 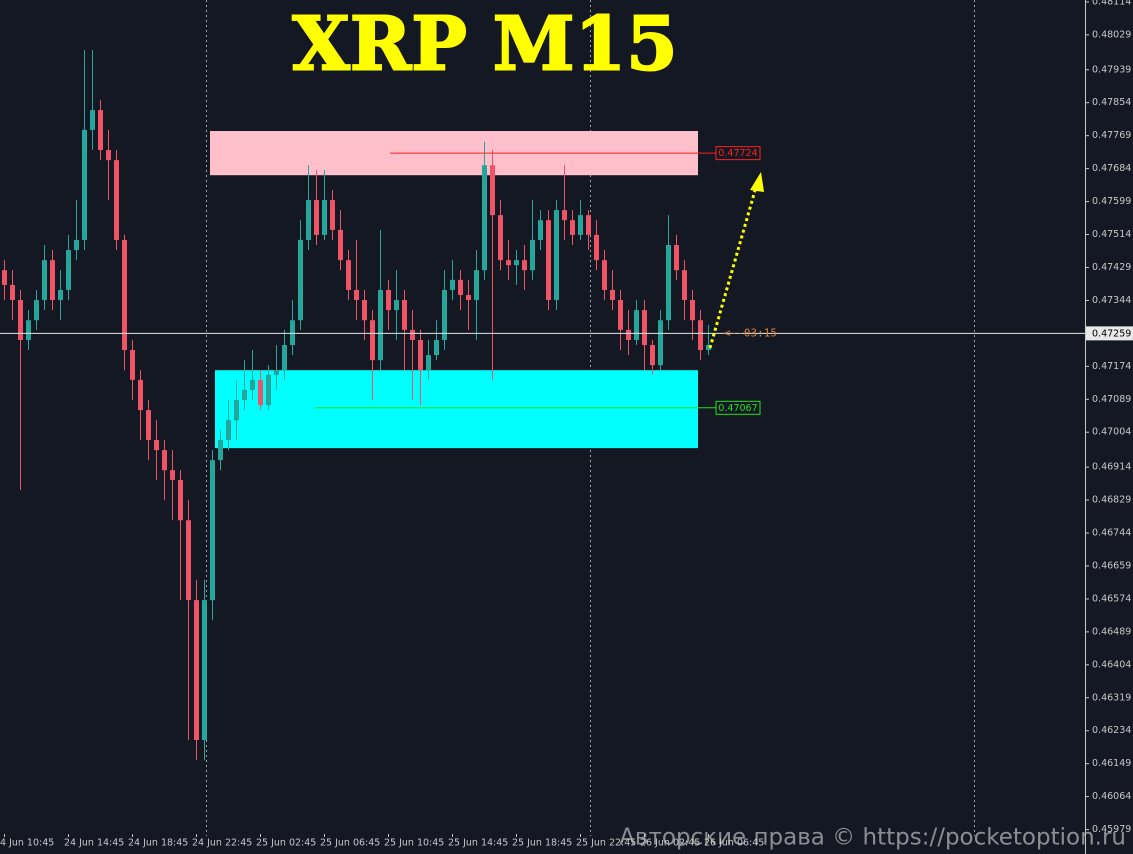 What do you see at coordinates (1111, 135) in the screenshot?
I see `y-tick-label: 0.47769` at bounding box center [1111, 135].